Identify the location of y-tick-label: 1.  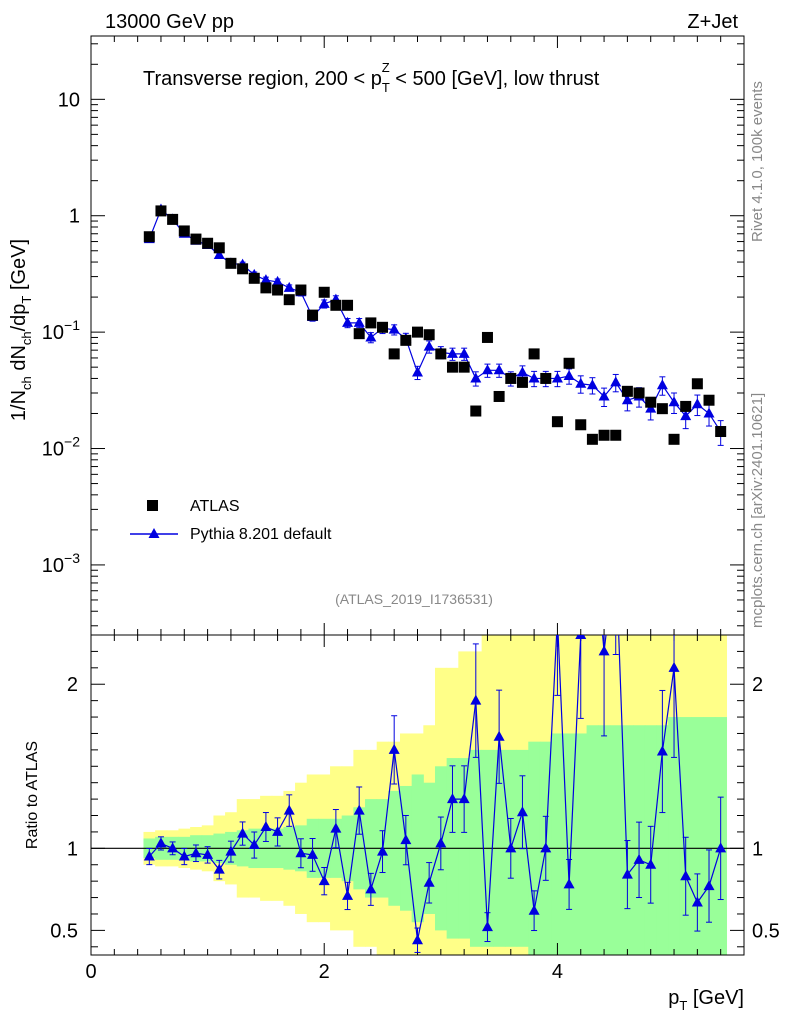
(74, 217).